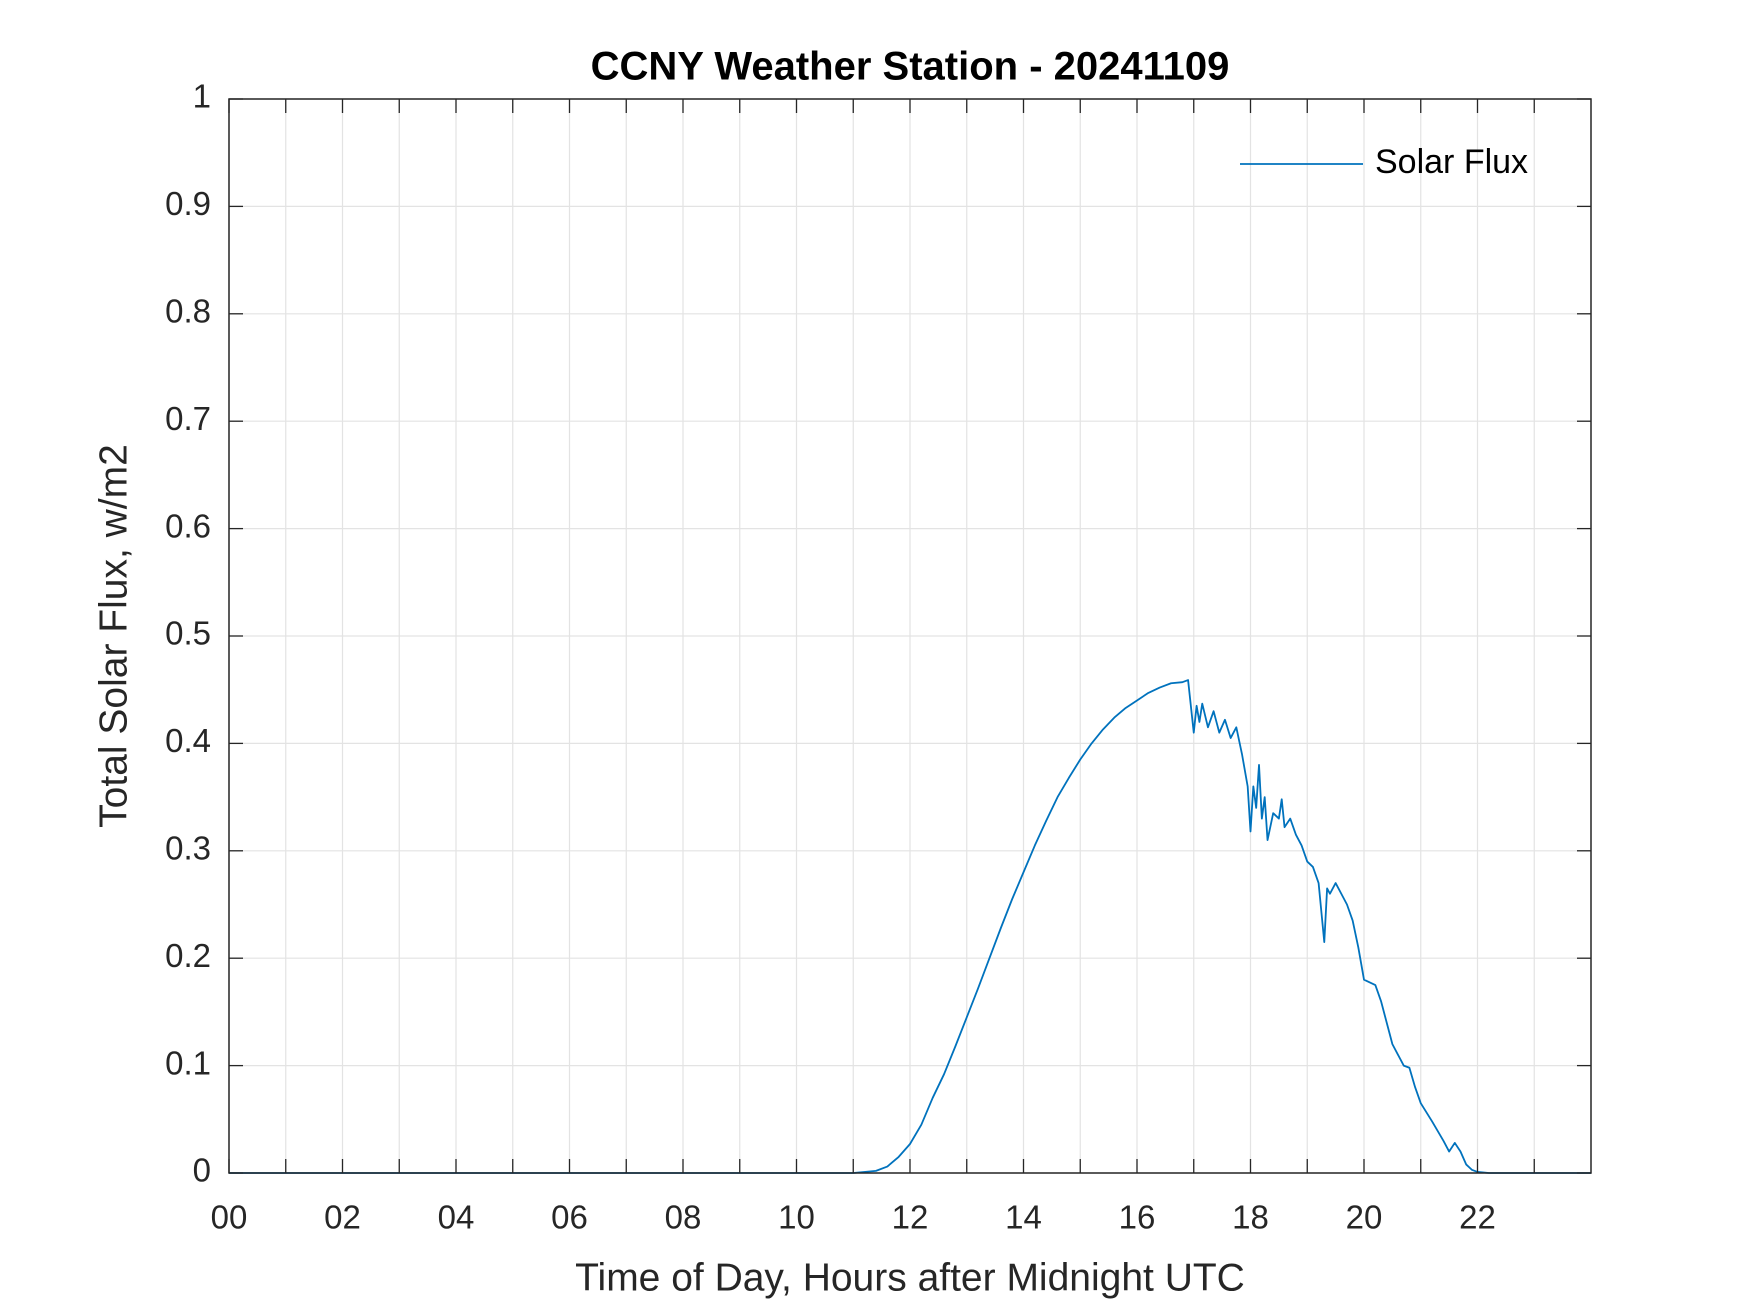 Image resolution: width=1750 pixels, height=1313 pixels. I want to click on x-tick-label: 20, so click(1364, 1217).